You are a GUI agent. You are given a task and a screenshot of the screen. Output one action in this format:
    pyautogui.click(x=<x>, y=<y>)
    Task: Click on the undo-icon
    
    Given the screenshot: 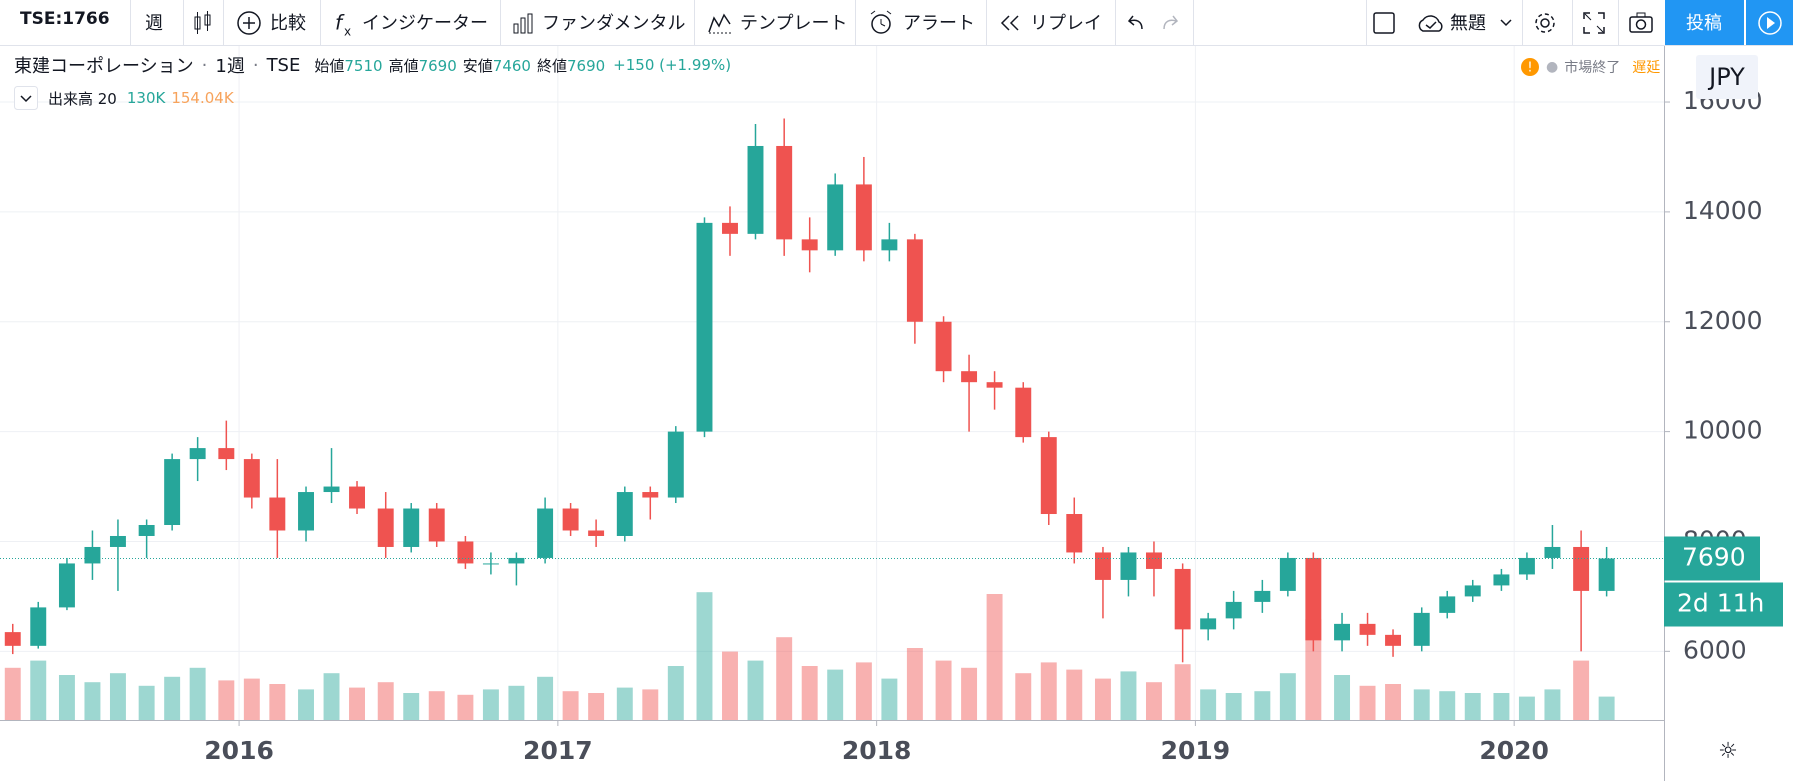 What is the action you would take?
    pyautogui.click(x=1136, y=23)
    